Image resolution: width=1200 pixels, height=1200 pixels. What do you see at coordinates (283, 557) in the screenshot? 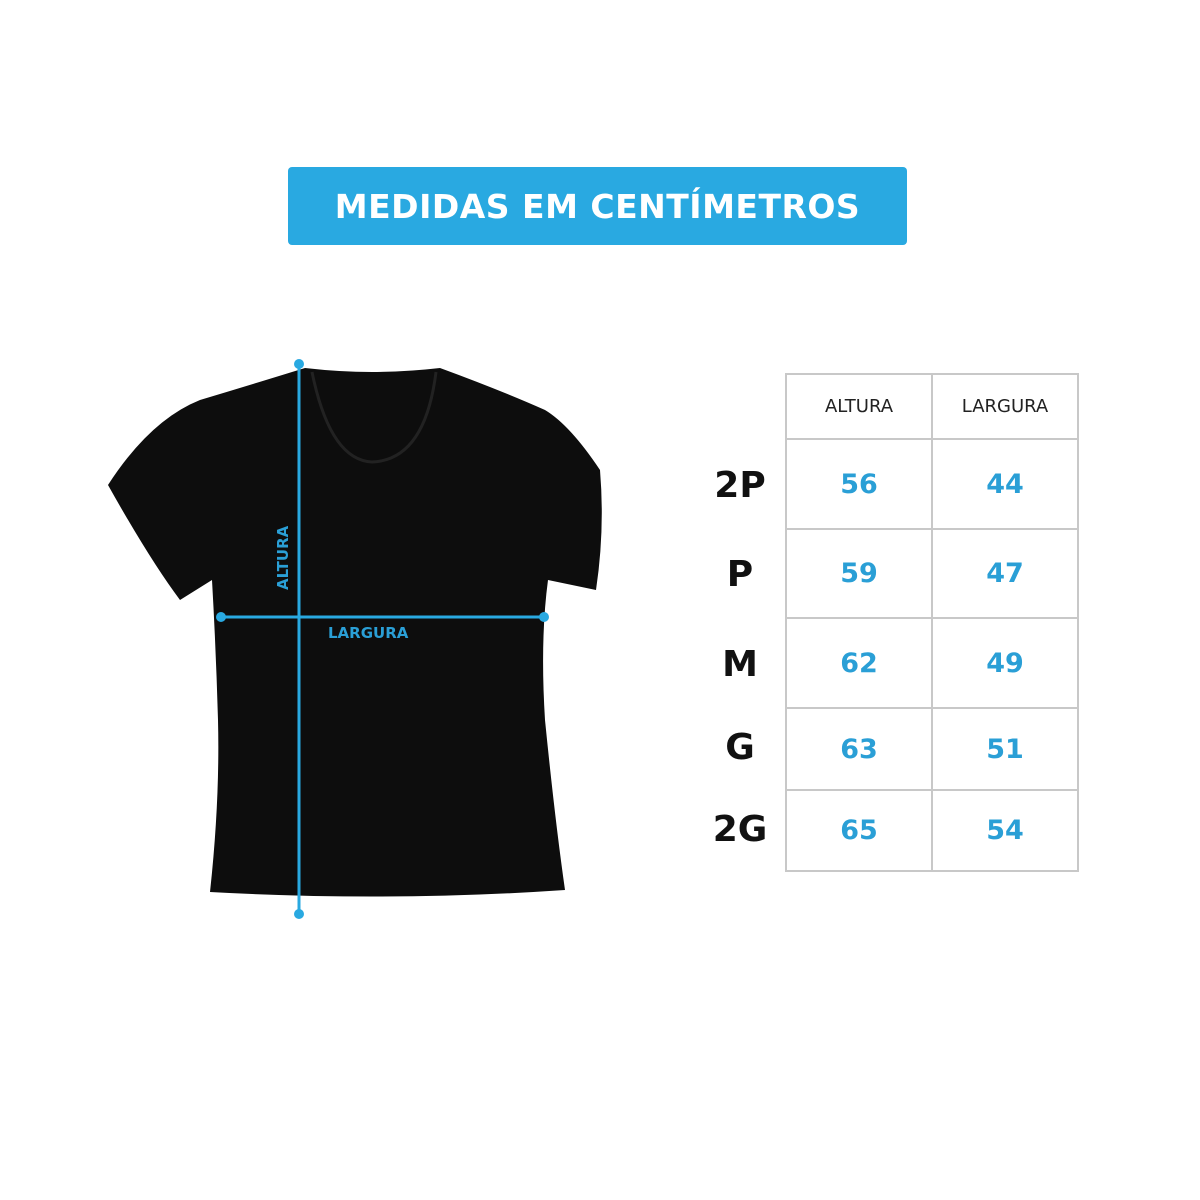
I see `height-label: ALTURA` at bounding box center [283, 557].